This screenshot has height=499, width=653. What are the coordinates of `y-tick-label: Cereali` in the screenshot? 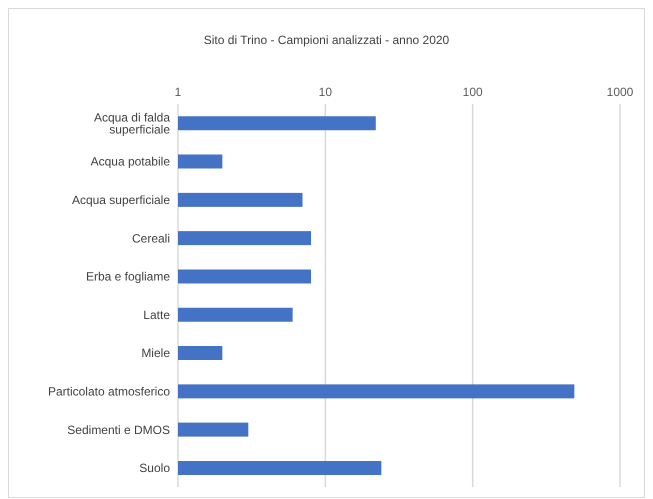 It's located at (151, 238).